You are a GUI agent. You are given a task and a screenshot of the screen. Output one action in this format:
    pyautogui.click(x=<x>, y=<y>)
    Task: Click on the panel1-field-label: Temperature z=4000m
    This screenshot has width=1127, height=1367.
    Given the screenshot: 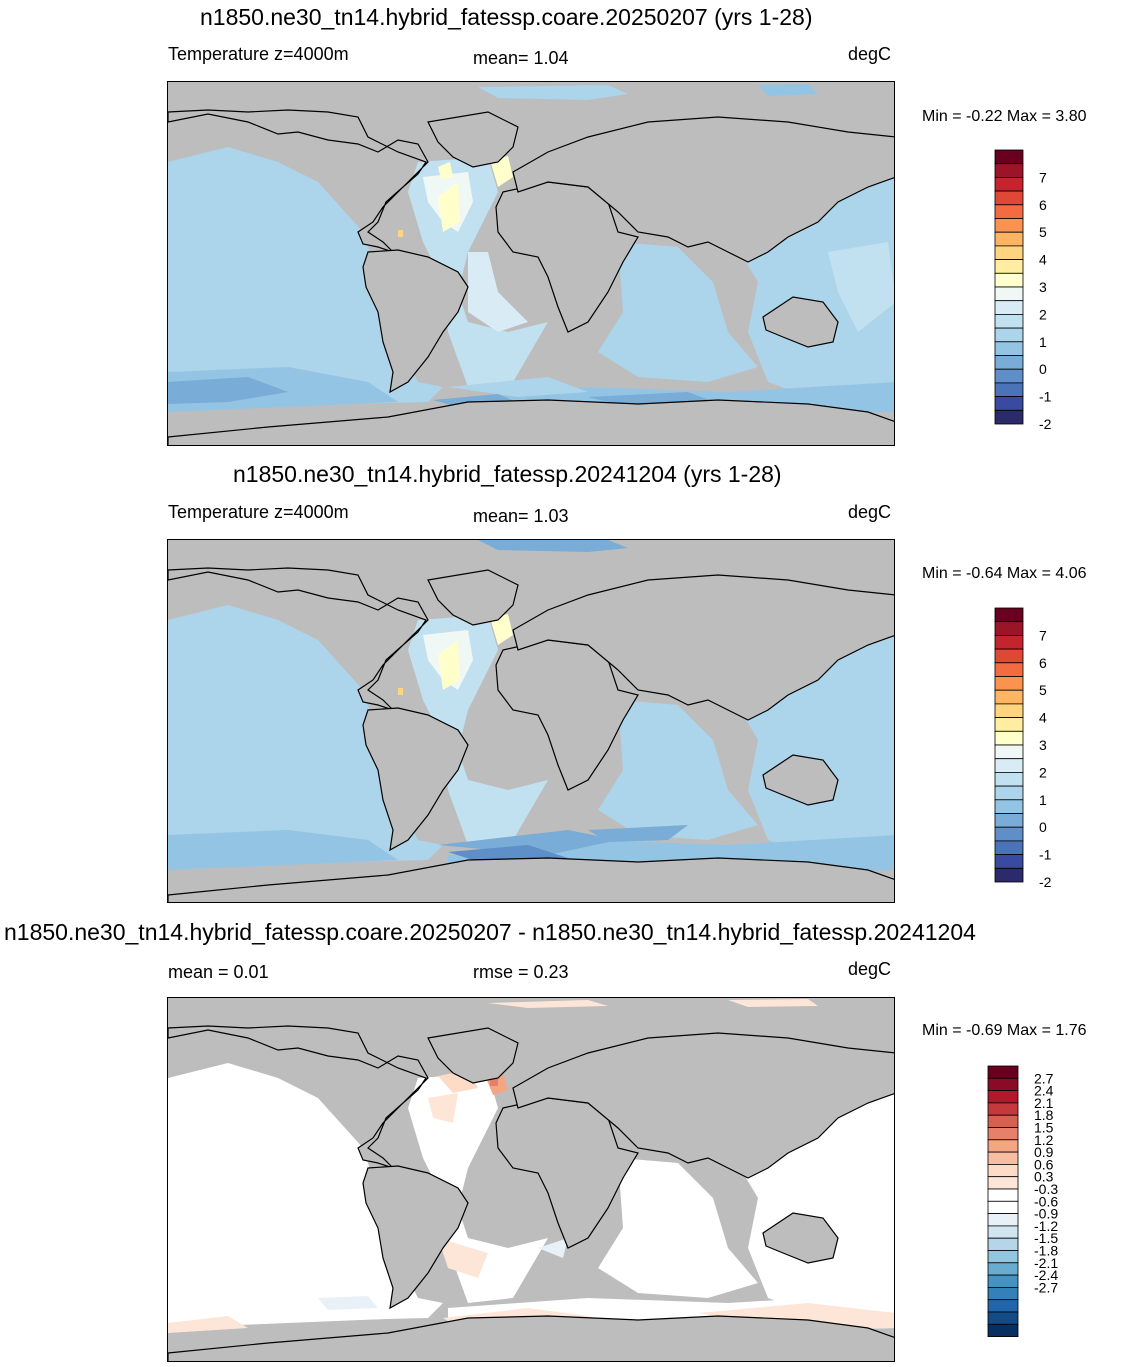 What is the action you would take?
    pyautogui.click(x=258, y=54)
    